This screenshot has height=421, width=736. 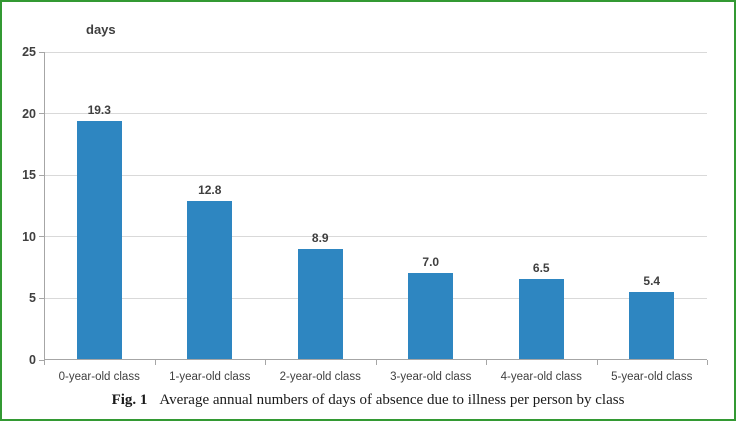 What do you see at coordinates (320, 377) in the screenshot?
I see `x-axis-category-label-2: 2-year-old class` at bounding box center [320, 377].